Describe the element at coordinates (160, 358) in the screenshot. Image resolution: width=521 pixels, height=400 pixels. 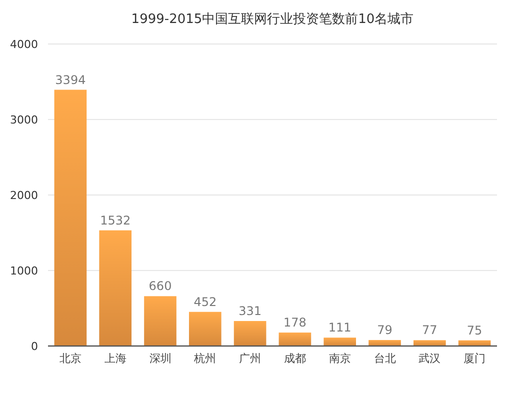
I see `x-tick-label: 深圳` at that location.